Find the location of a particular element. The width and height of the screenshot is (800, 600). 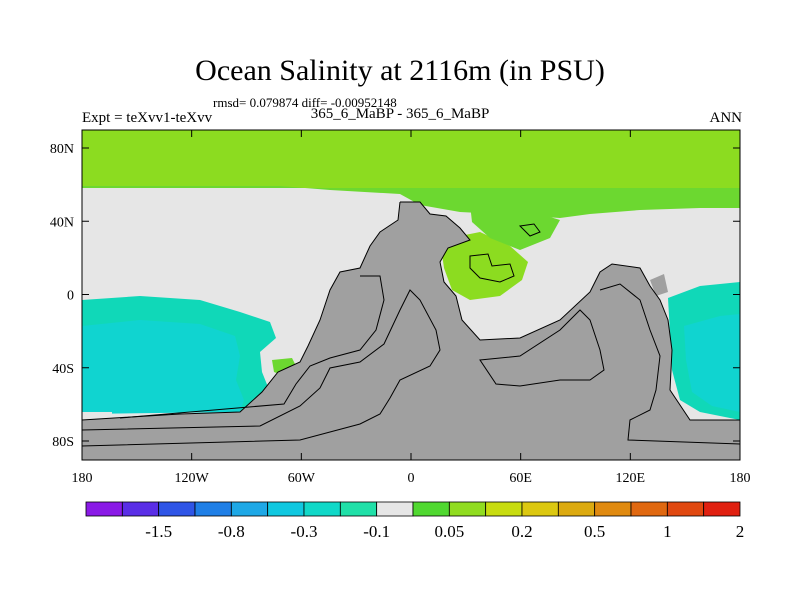

colorbar-label: -0.1 is located at coordinates (376, 531).